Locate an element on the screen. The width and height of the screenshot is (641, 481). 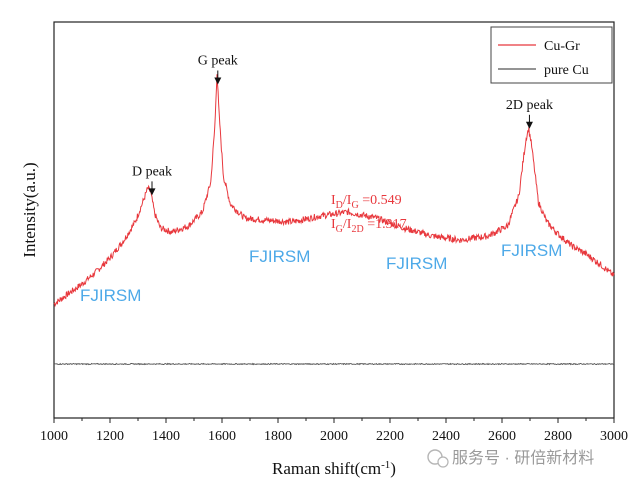
peak-label: 2D peak is located at coordinates (529, 105).